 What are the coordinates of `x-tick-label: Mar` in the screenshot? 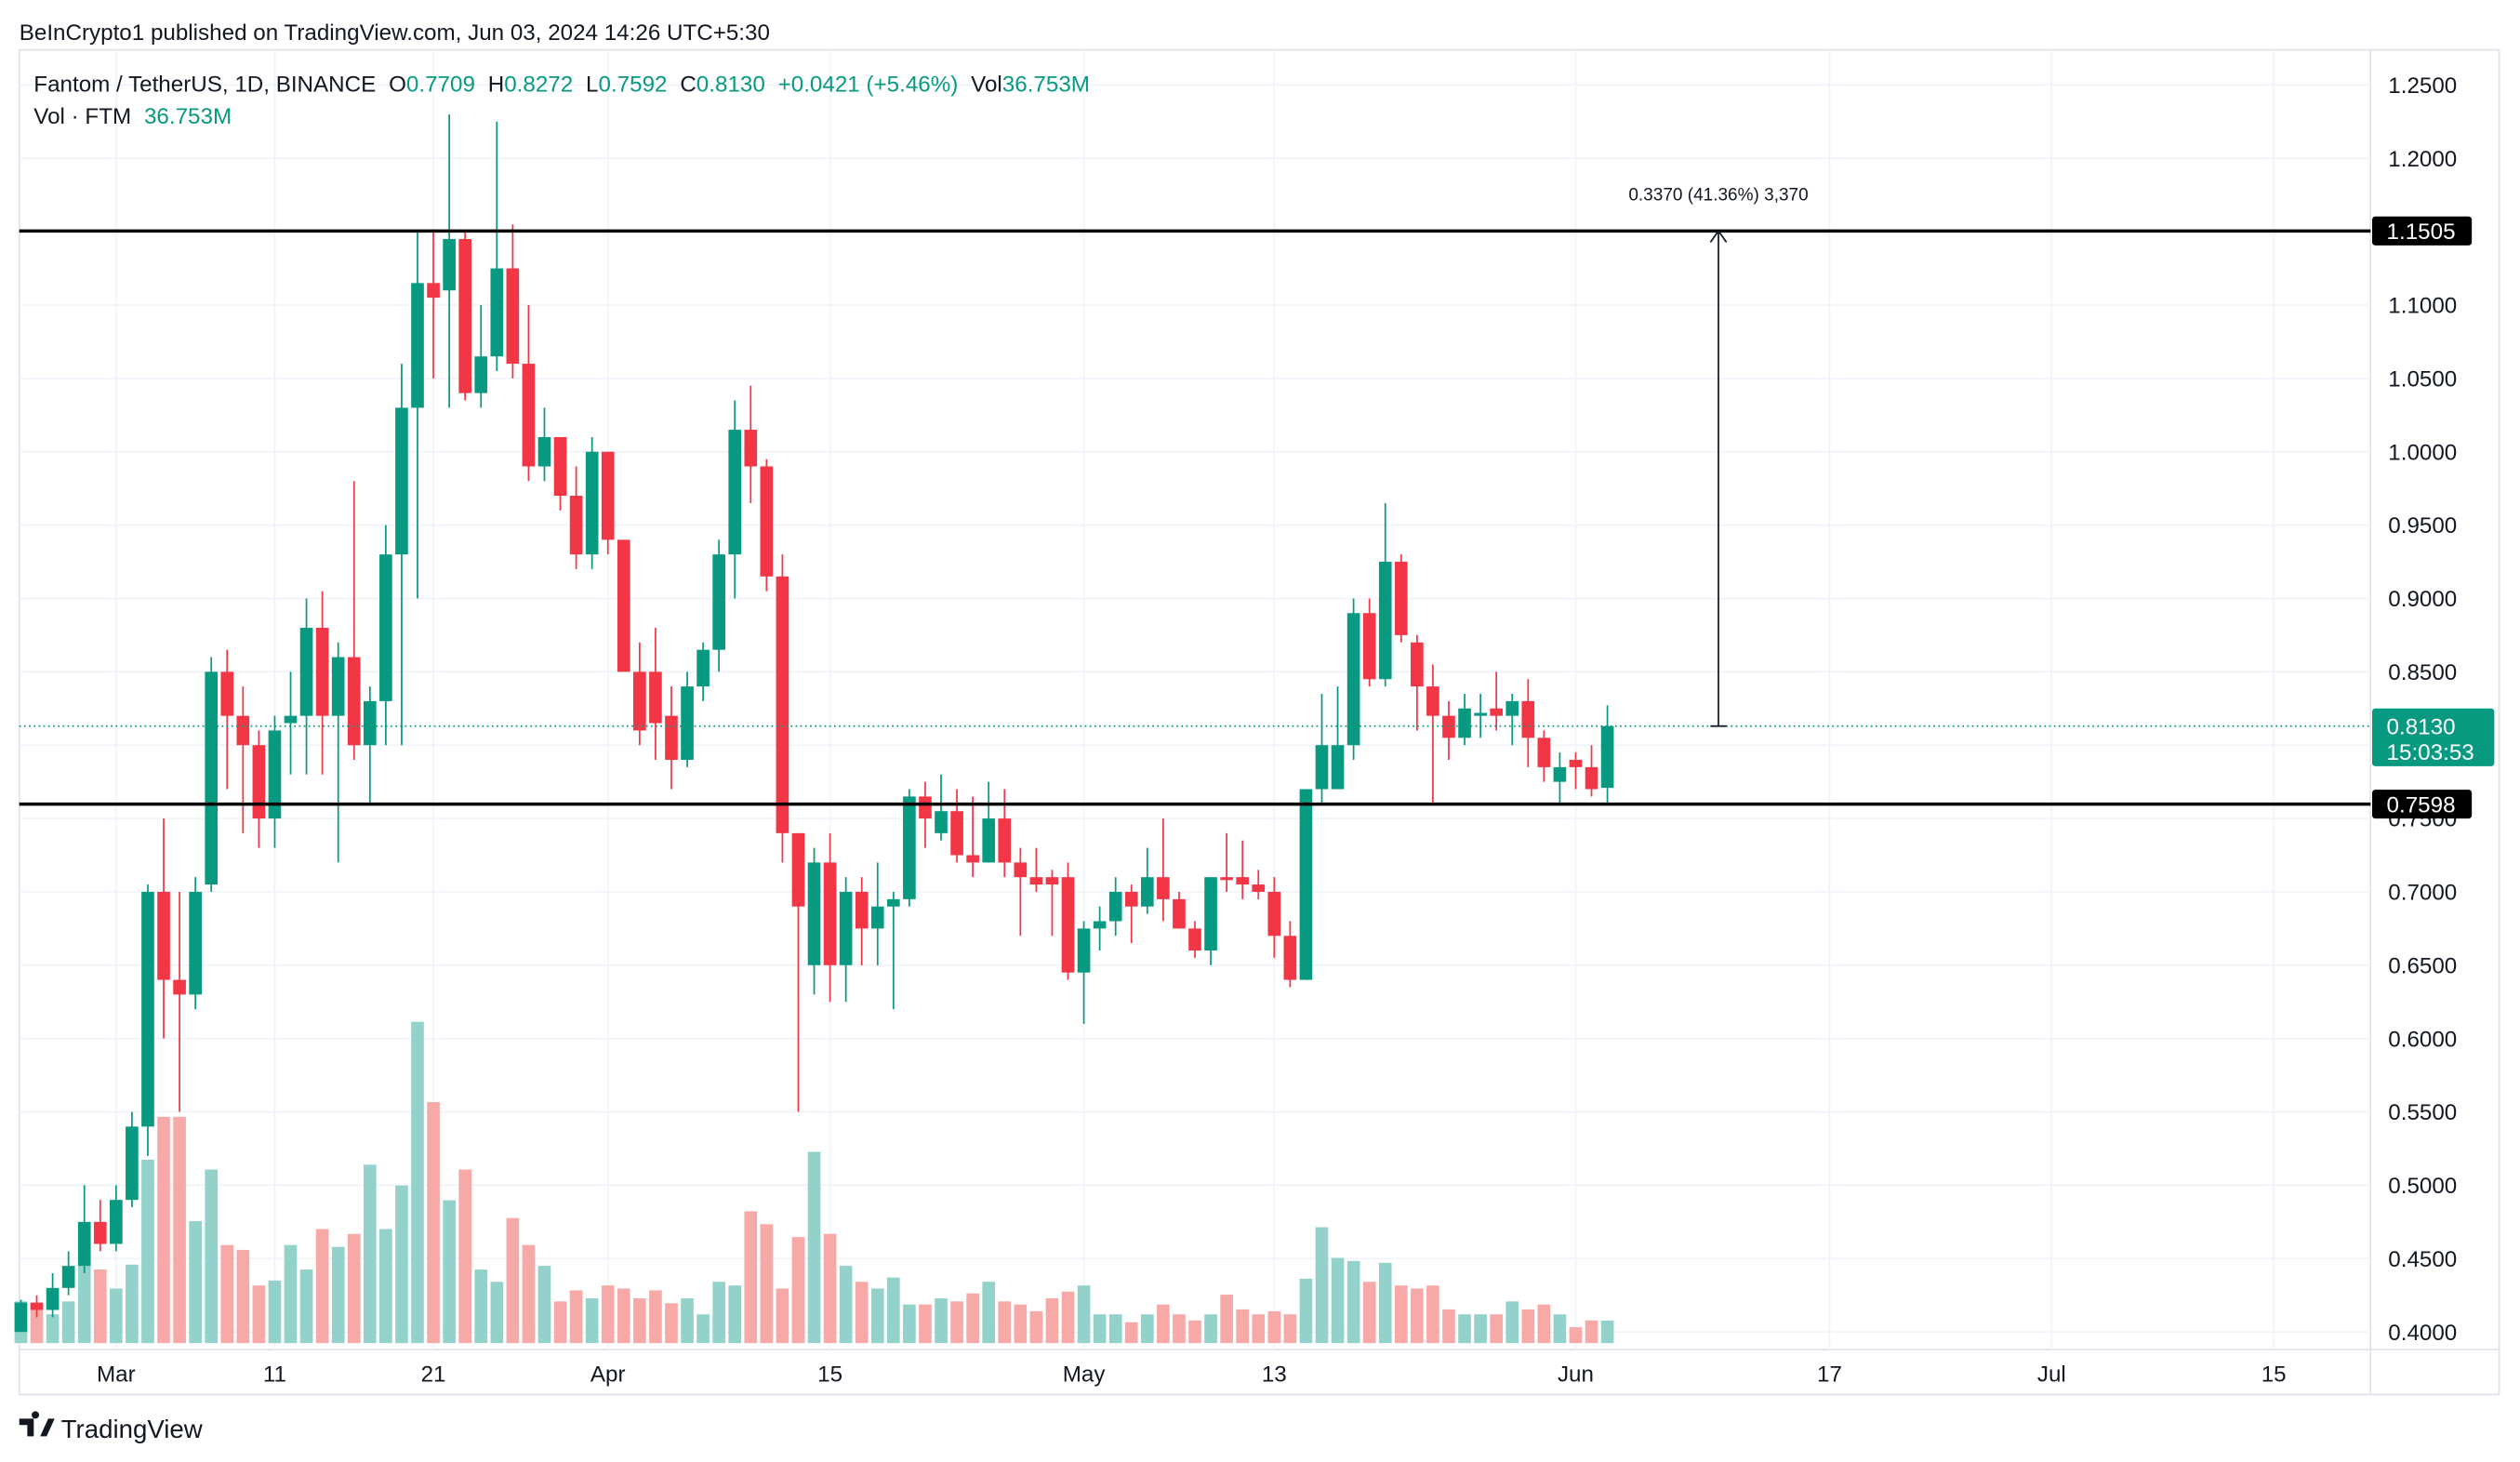 It's located at (116, 1375).